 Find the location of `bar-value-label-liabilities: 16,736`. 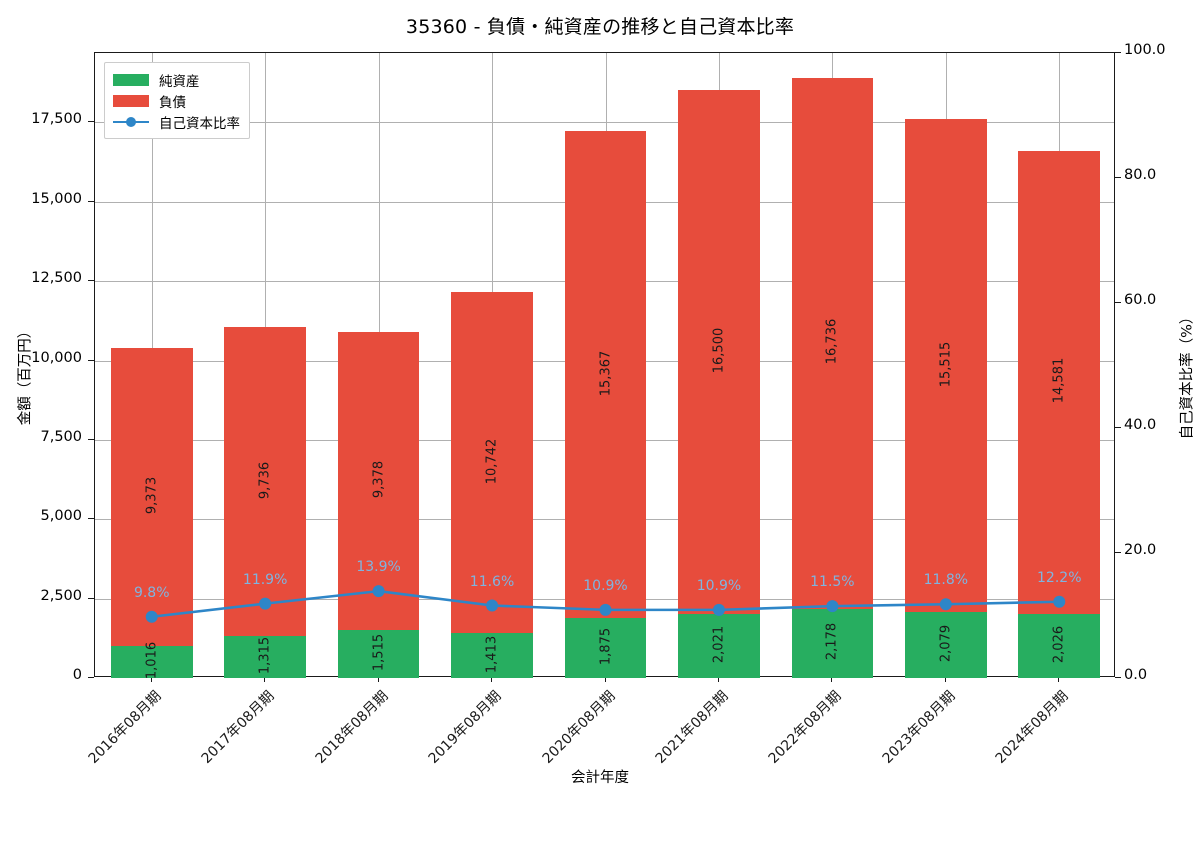

bar-value-label-liabilities: 16,736 is located at coordinates (832, 341).